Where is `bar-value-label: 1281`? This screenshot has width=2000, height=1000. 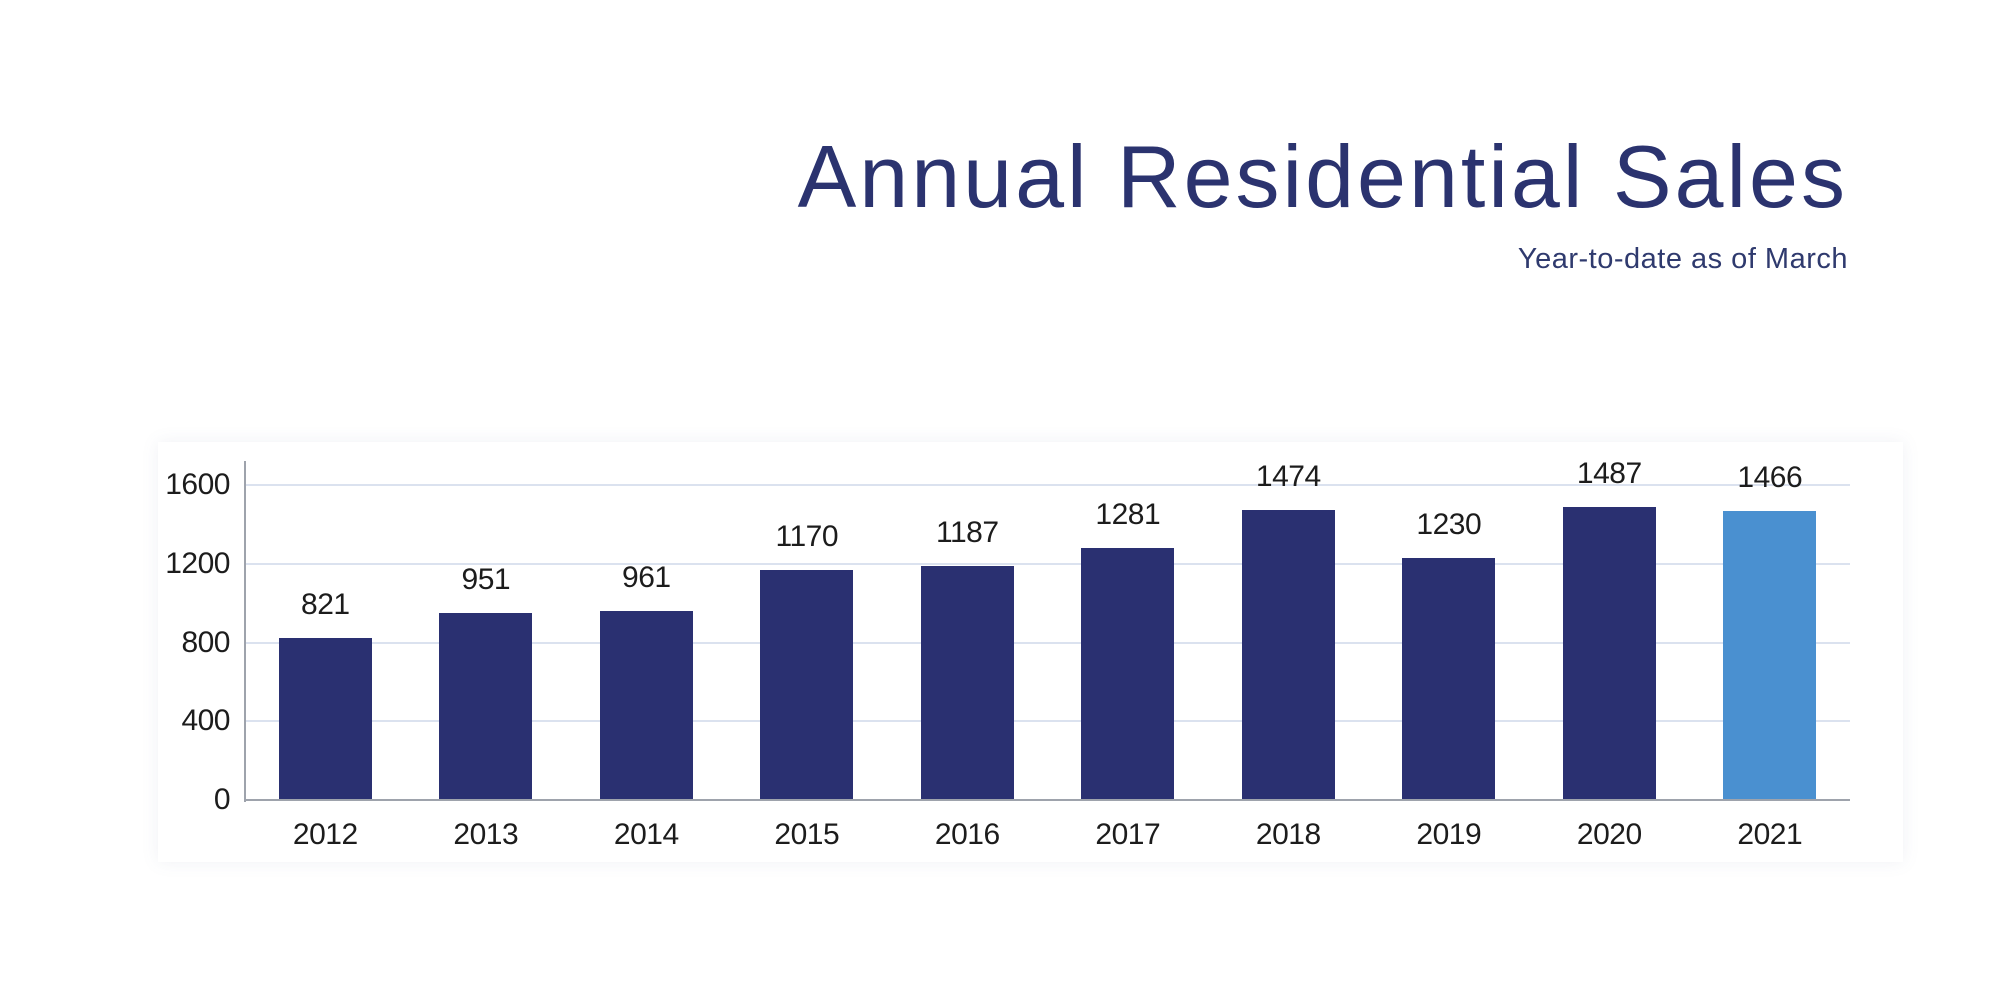
bar-value-label: 1281 is located at coordinates (1128, 514).